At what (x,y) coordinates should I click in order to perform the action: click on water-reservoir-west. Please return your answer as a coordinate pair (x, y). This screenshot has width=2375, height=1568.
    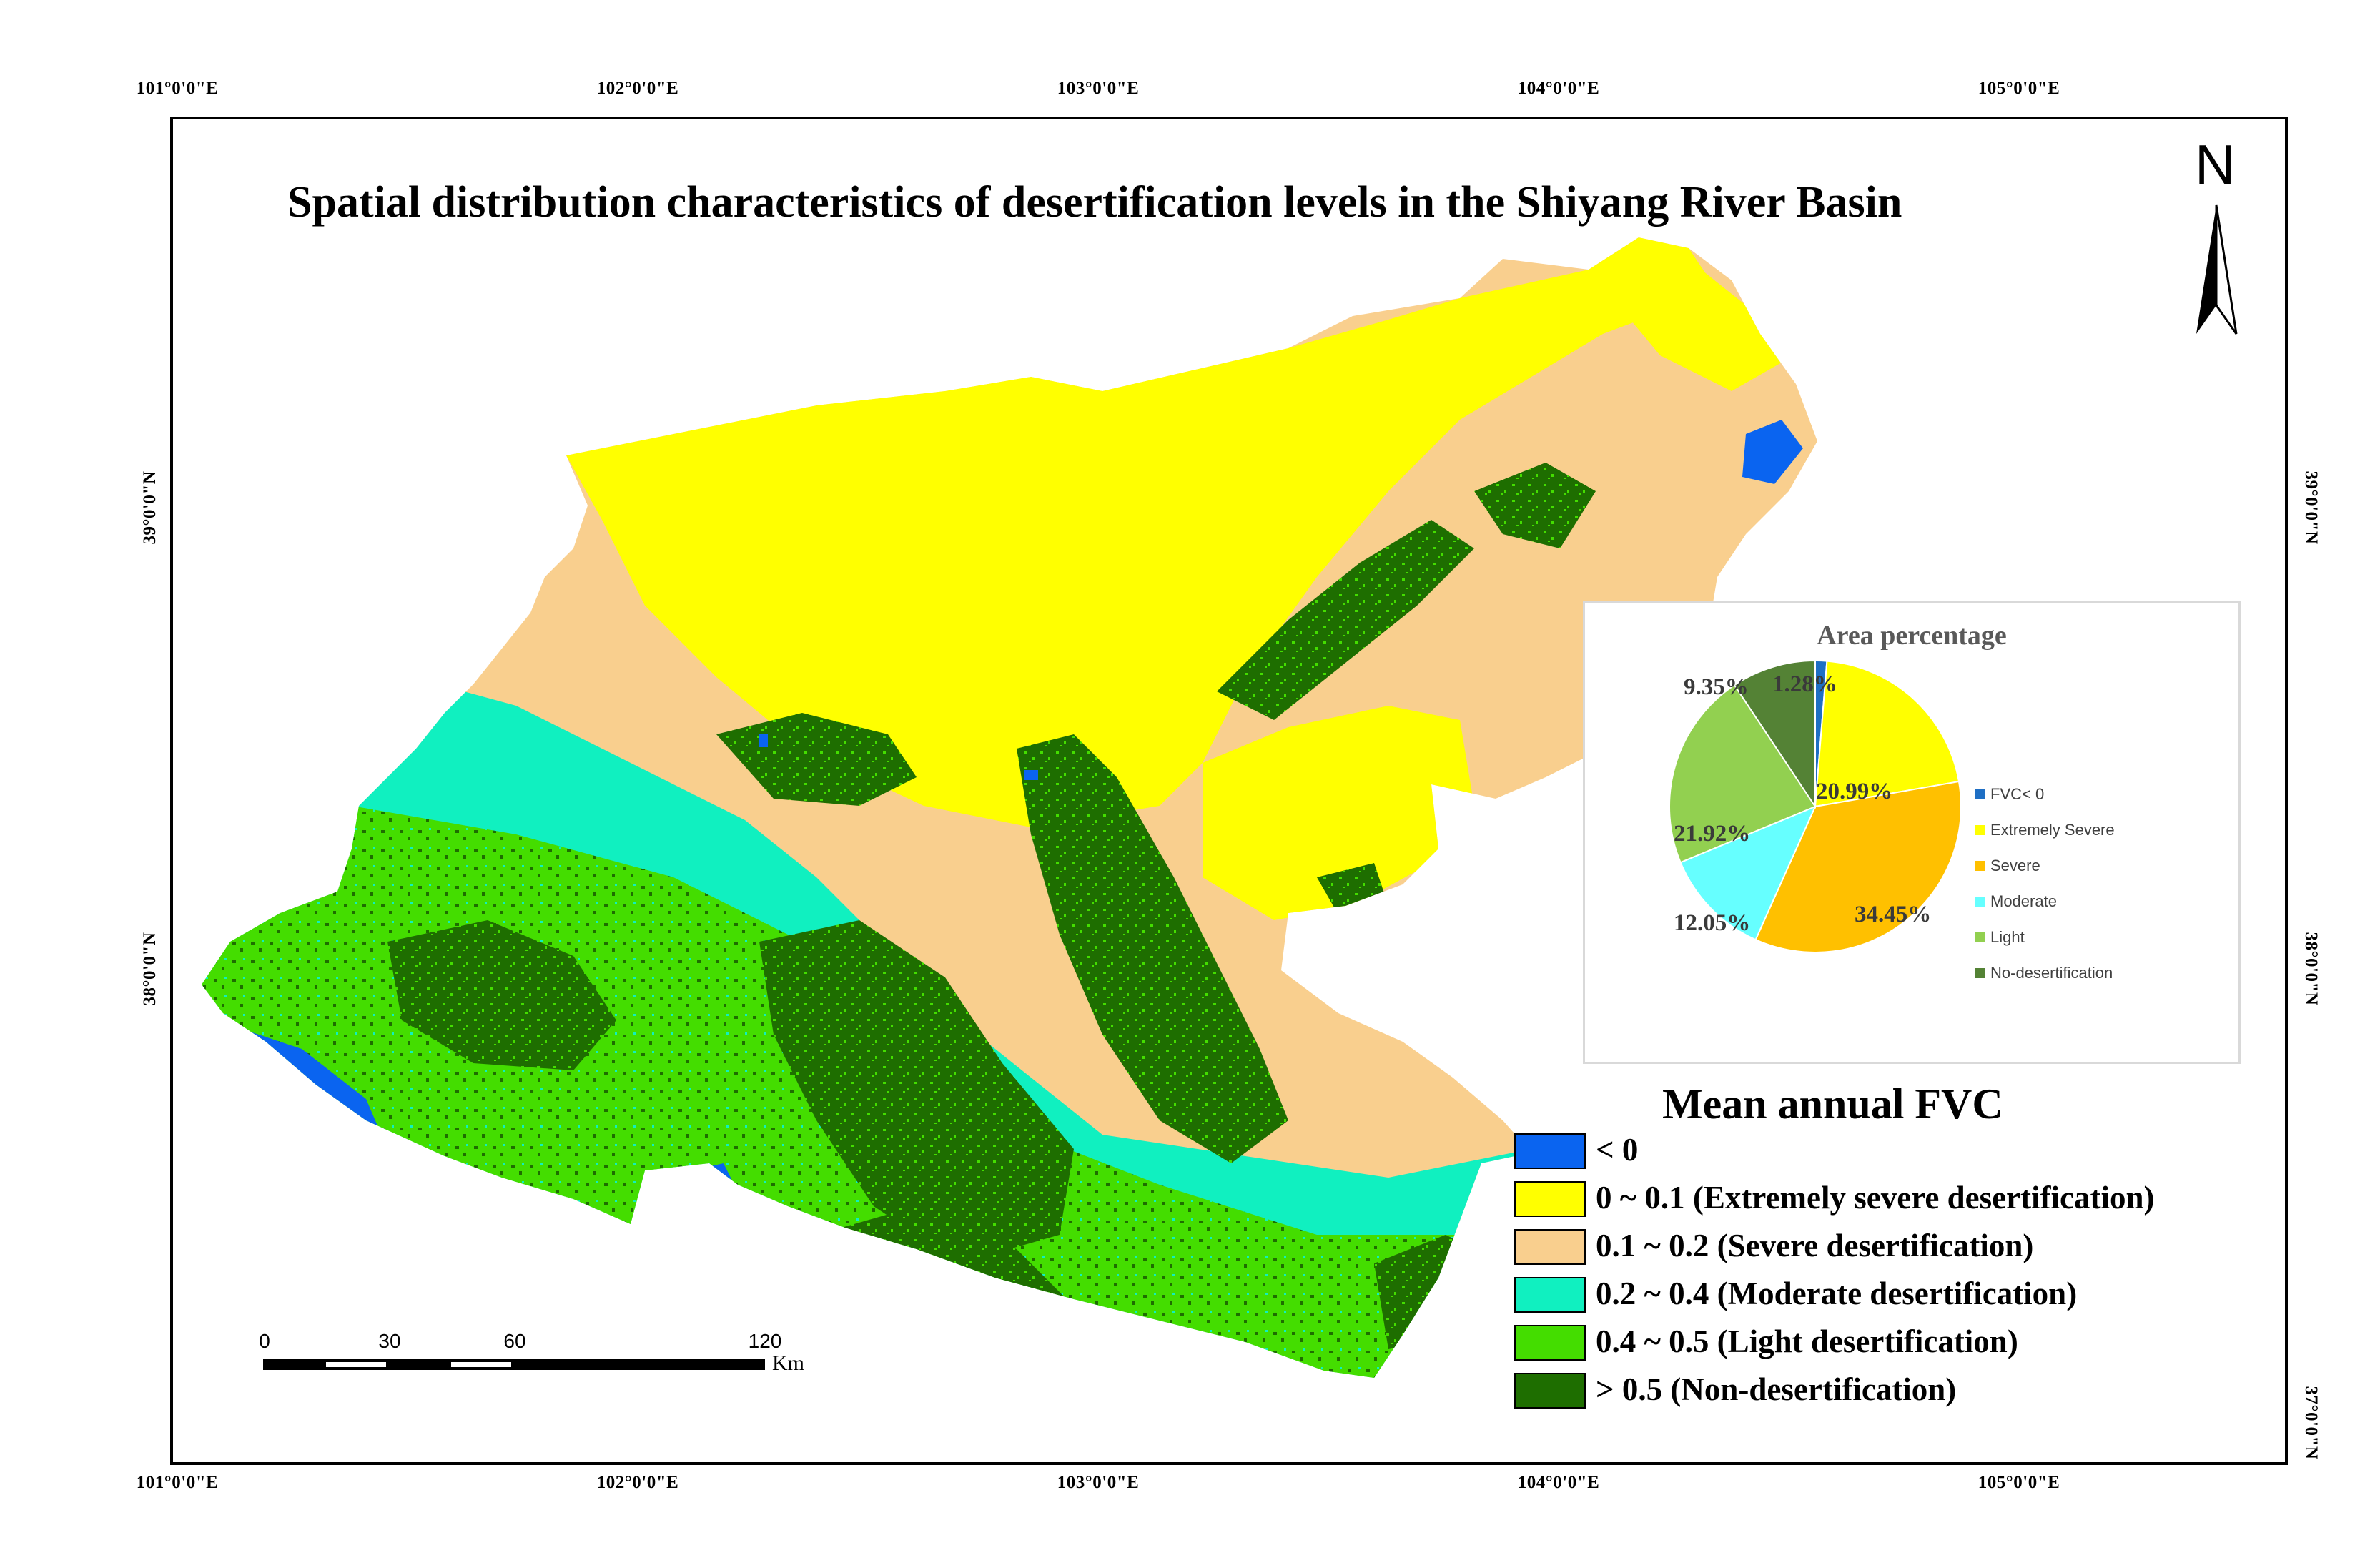
    Looking at the image, I should click on (763, 740).